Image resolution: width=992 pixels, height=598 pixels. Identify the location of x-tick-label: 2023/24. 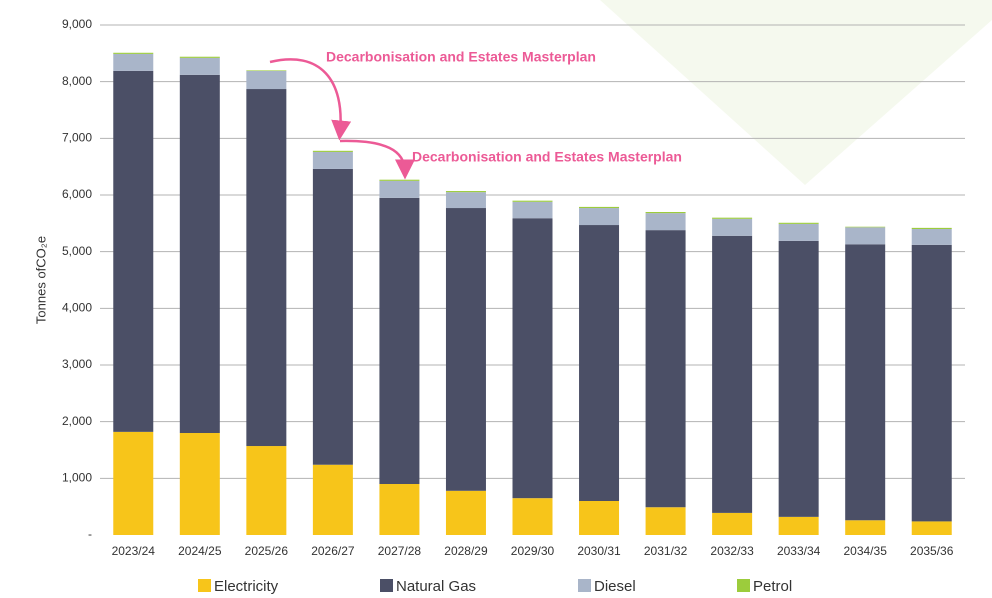
(134, 551).